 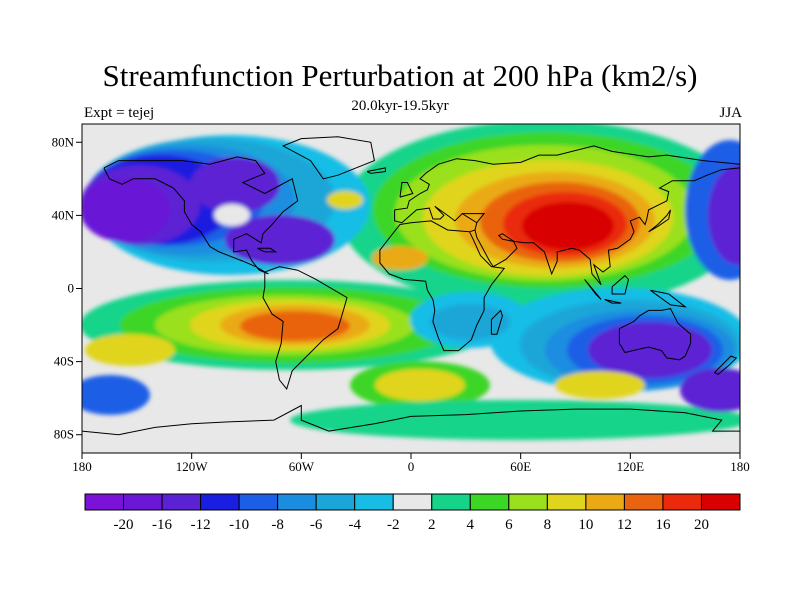 What do you see at coordinates (432, 525) in the screenshot?
I see `colorbar-label: 2` at bounding box center [432, 525].